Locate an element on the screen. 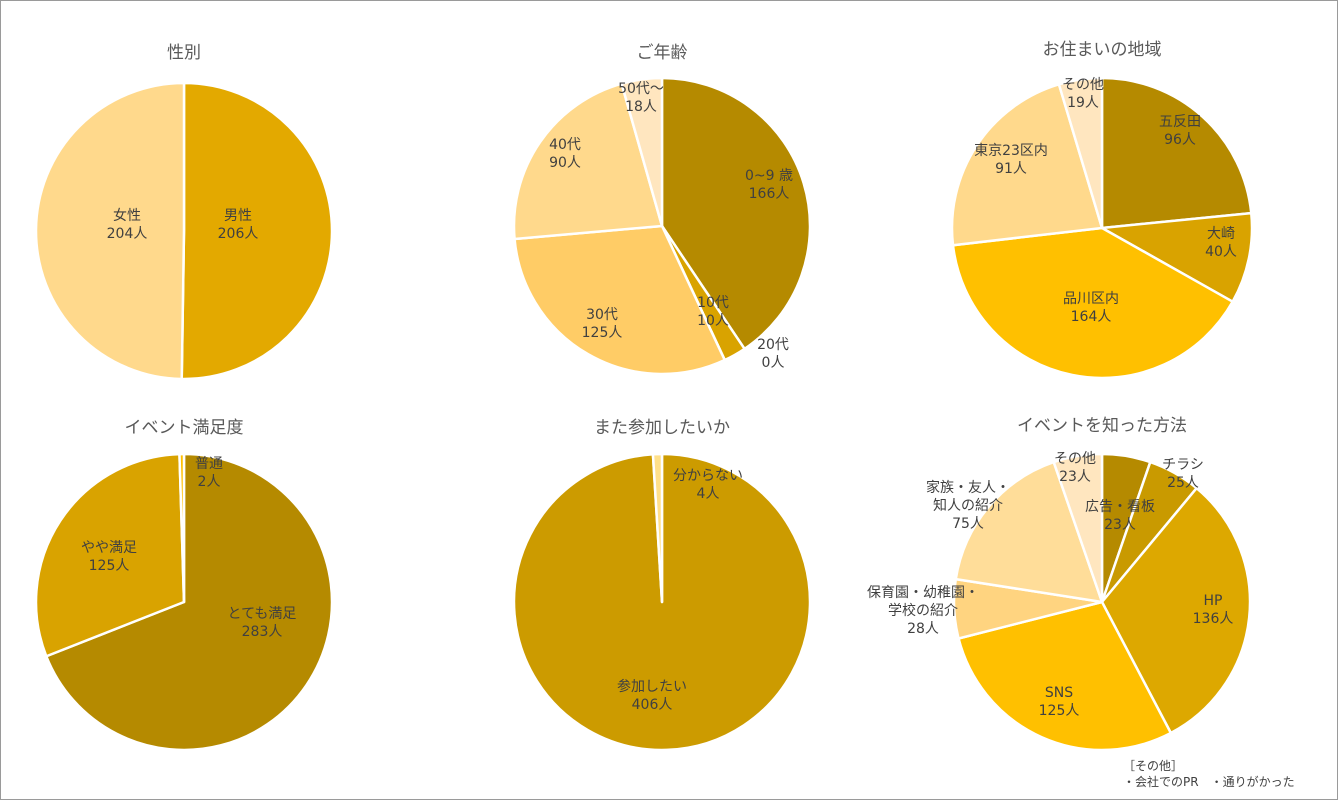 Image resolution: width=1338 pixels, height=800 pixels. data-label: 広告・看板 23人 is located at coordinates (1120, 516).